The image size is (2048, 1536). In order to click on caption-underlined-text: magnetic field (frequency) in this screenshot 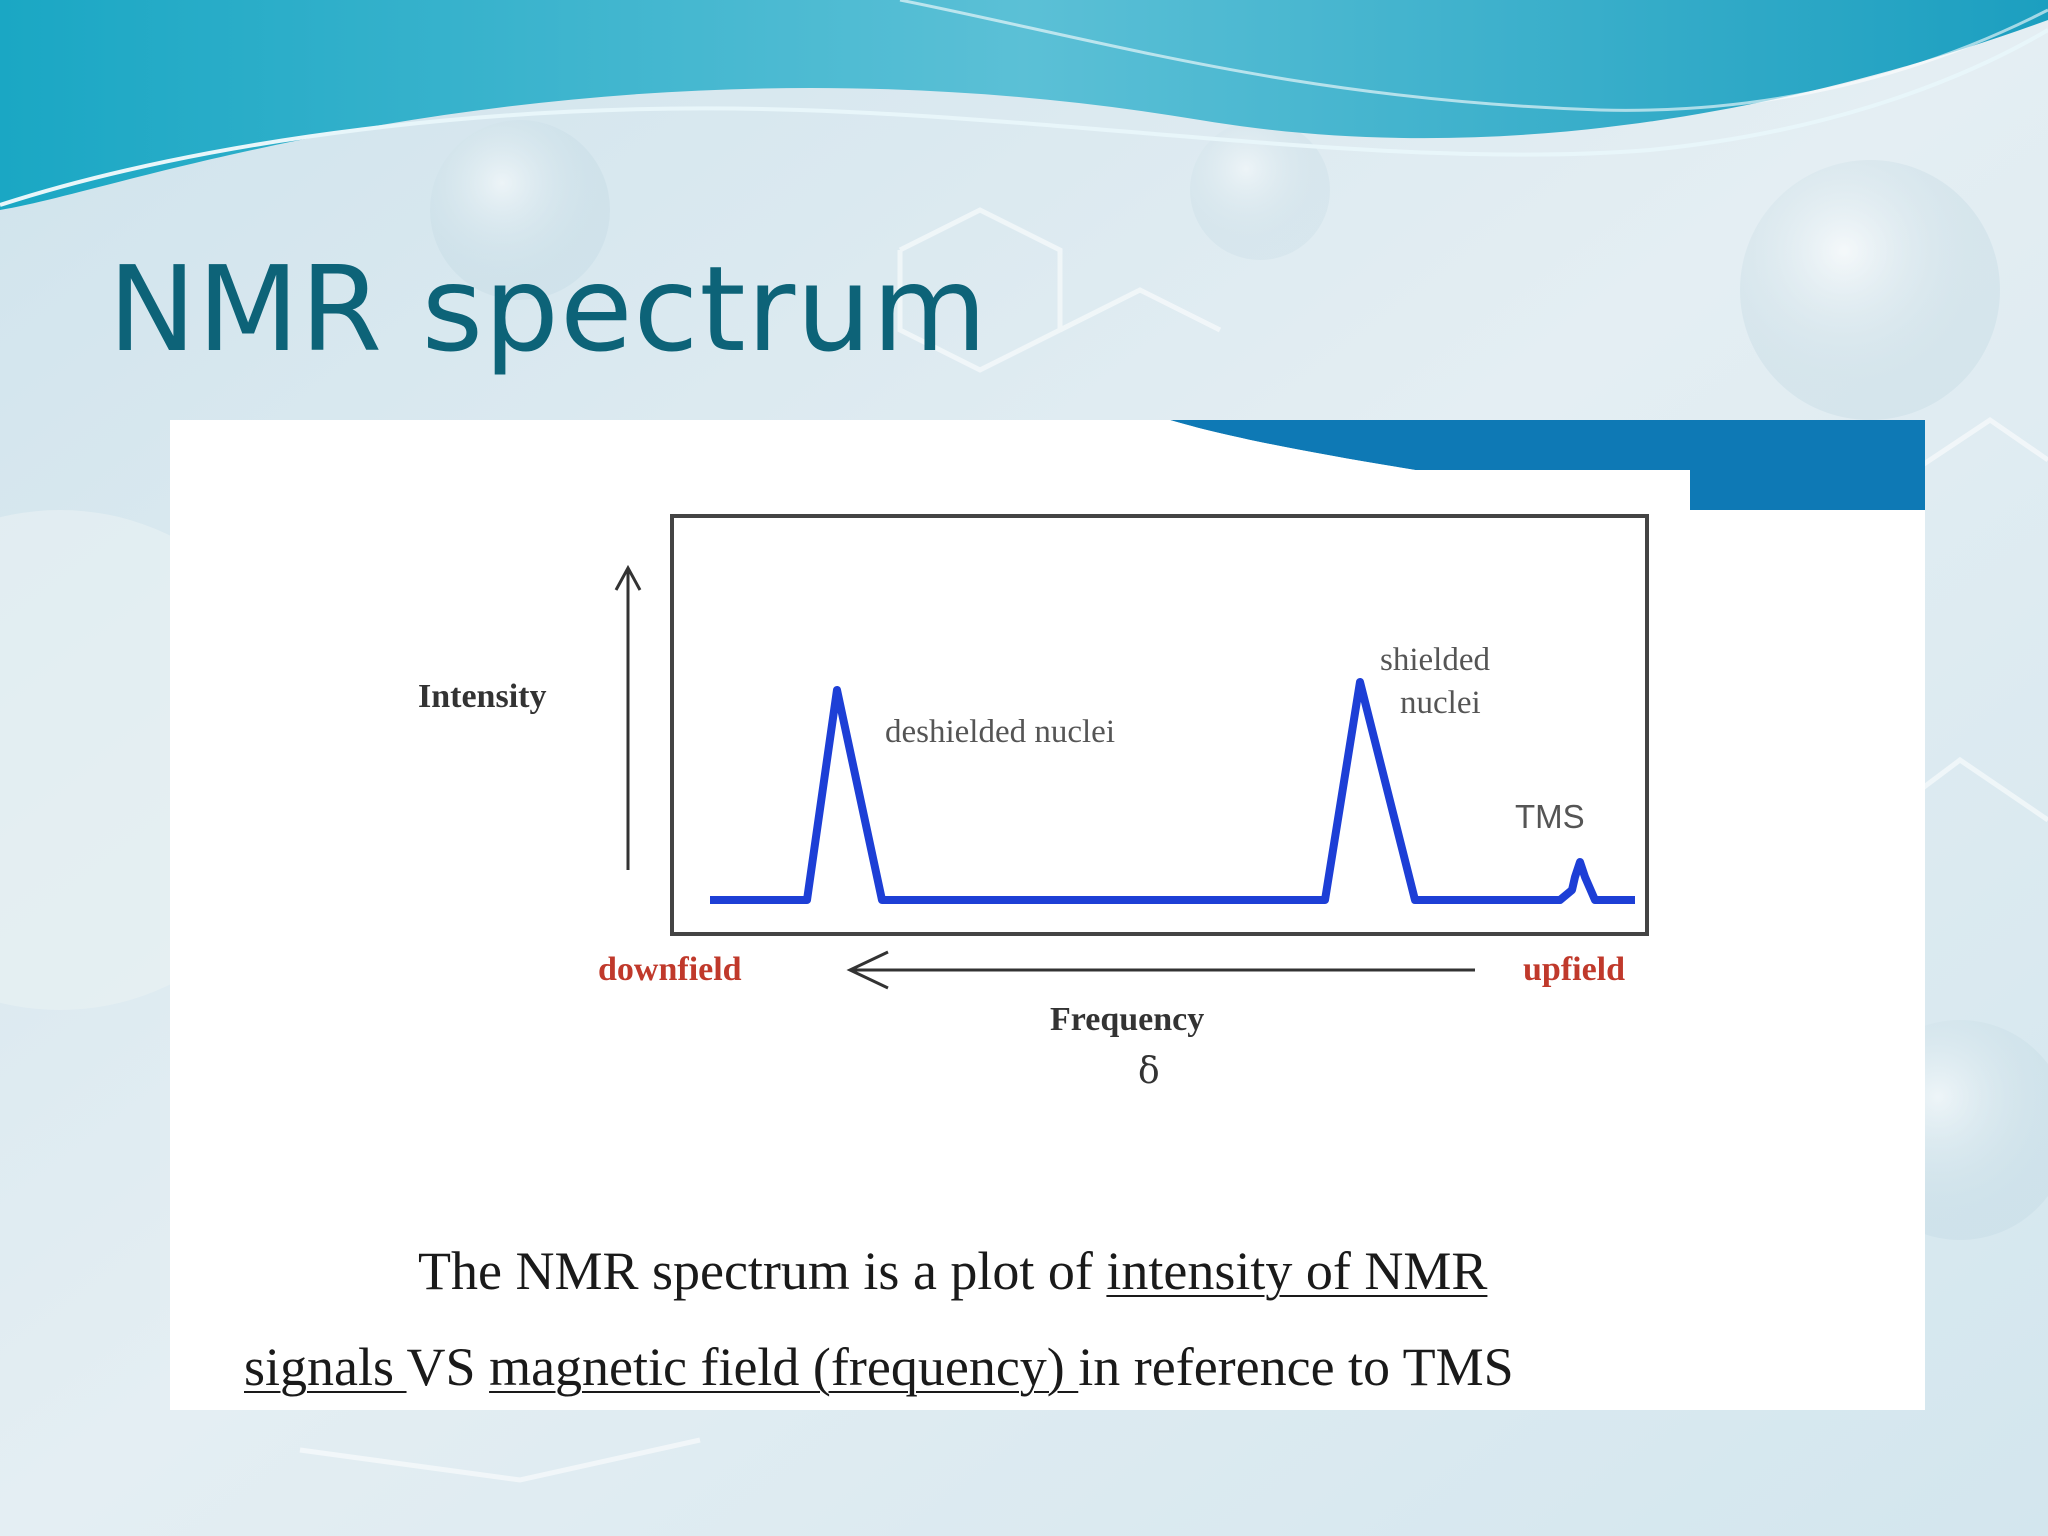, I will do `click(784, 1367)`.